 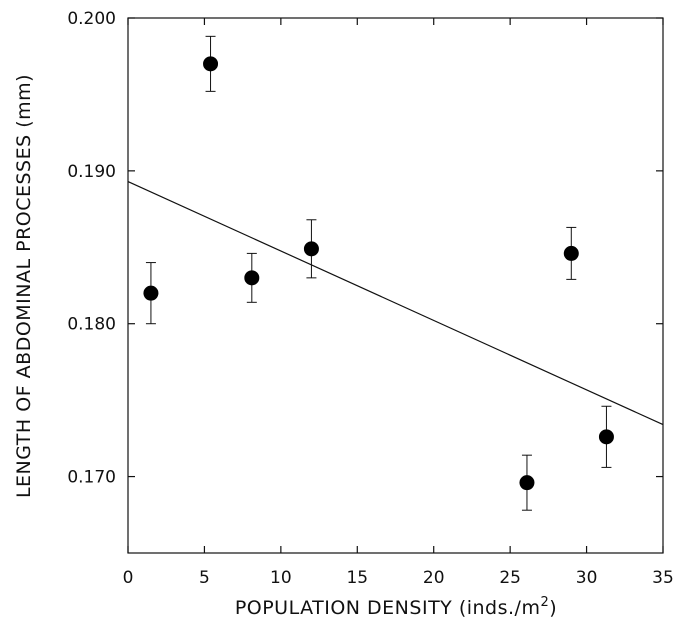 I want to click on x-tick-label: 35, so click(x=663, y=578).